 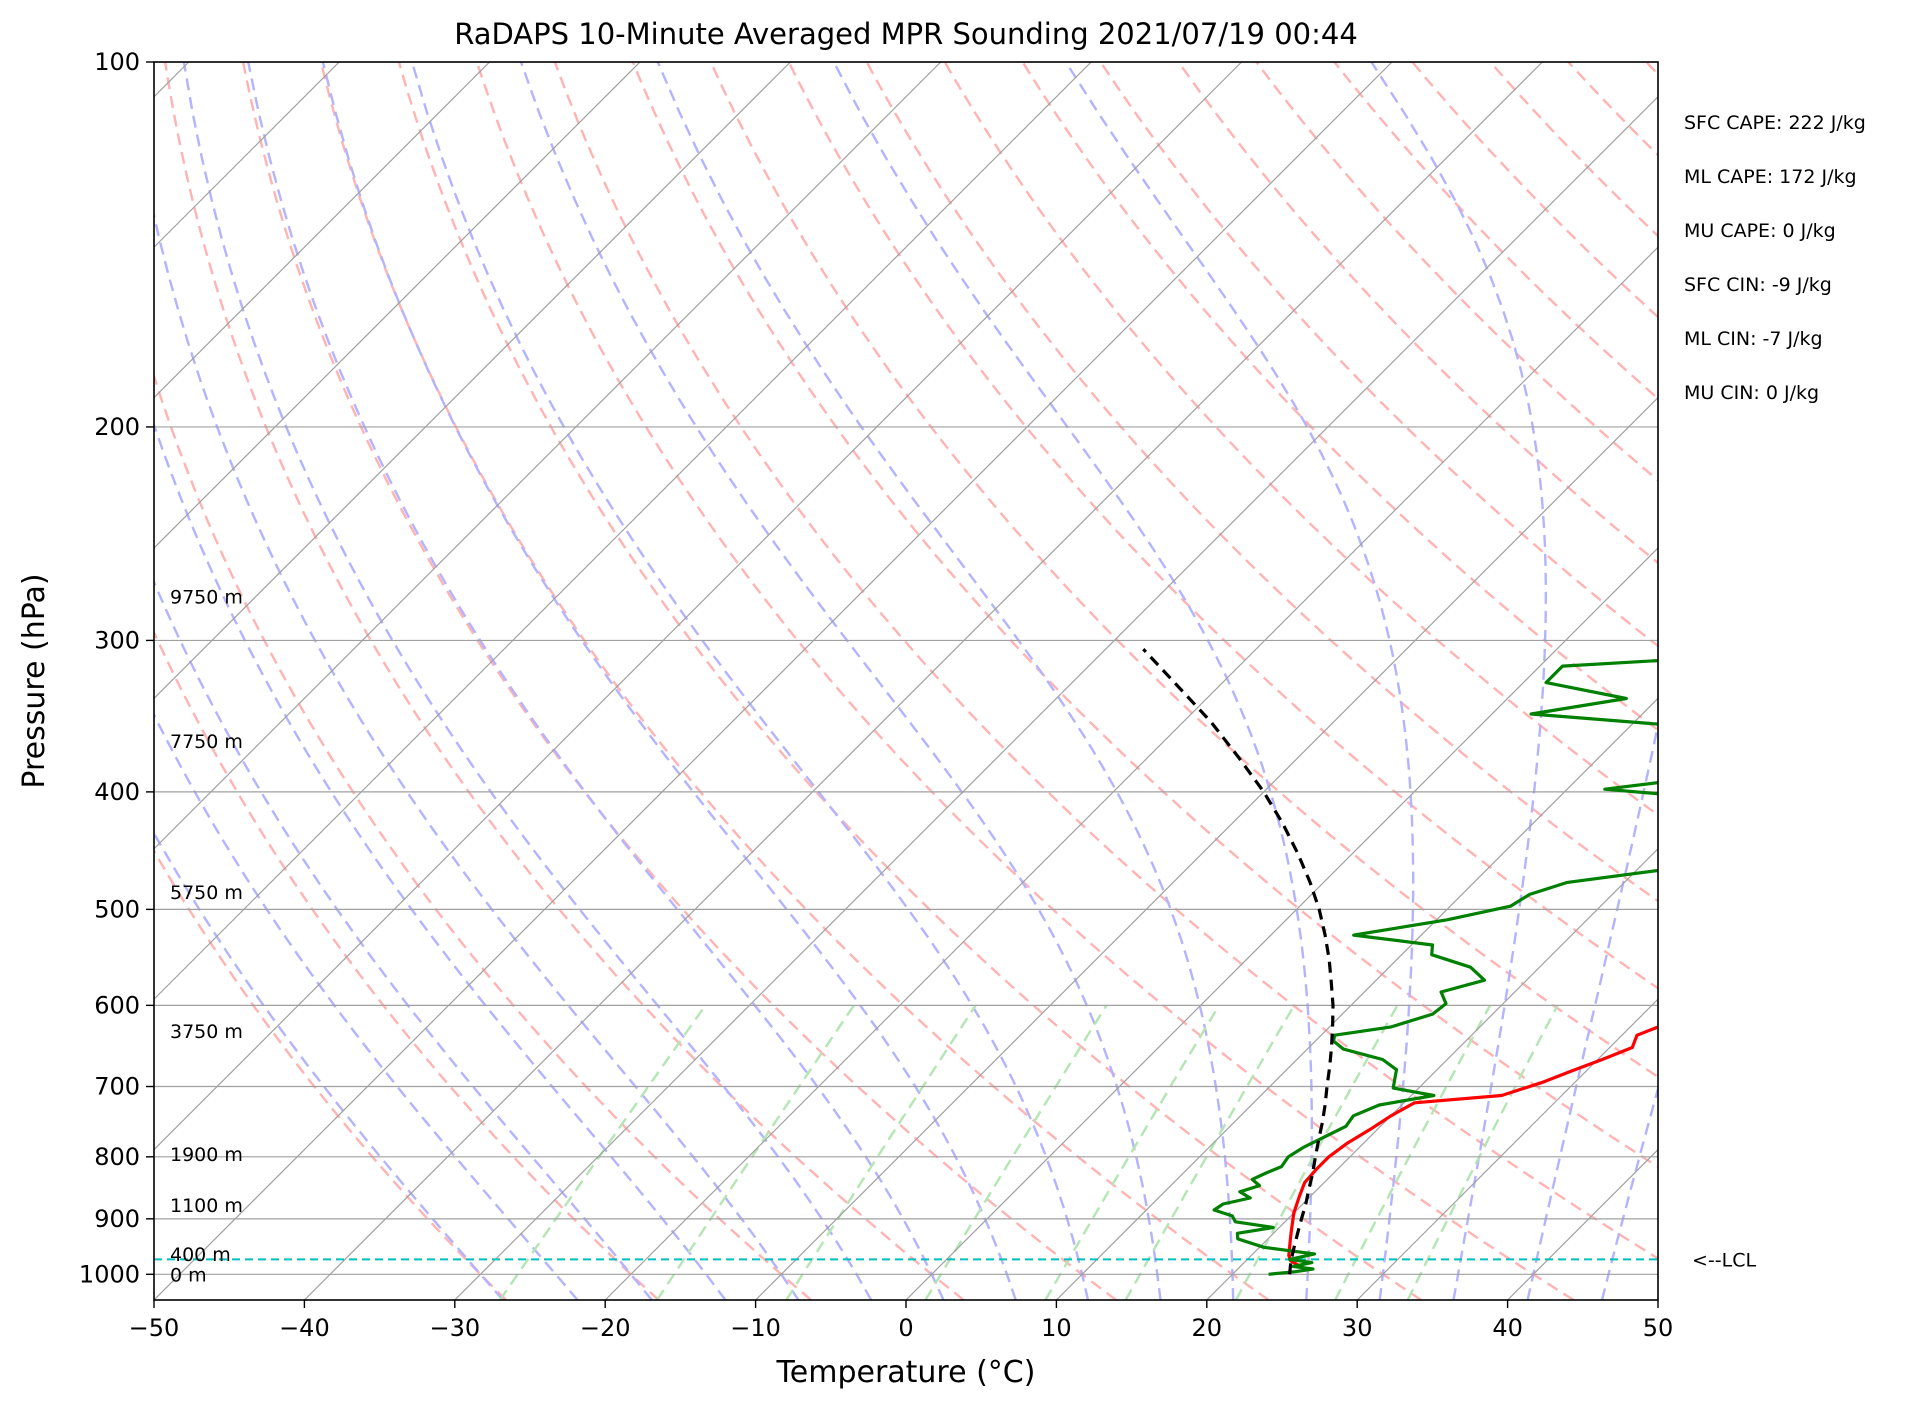 What do you see at coordinates (755, 1328) in the screenshot?
I see `x-tick-label: −10` at bounding box center [755, 1328].